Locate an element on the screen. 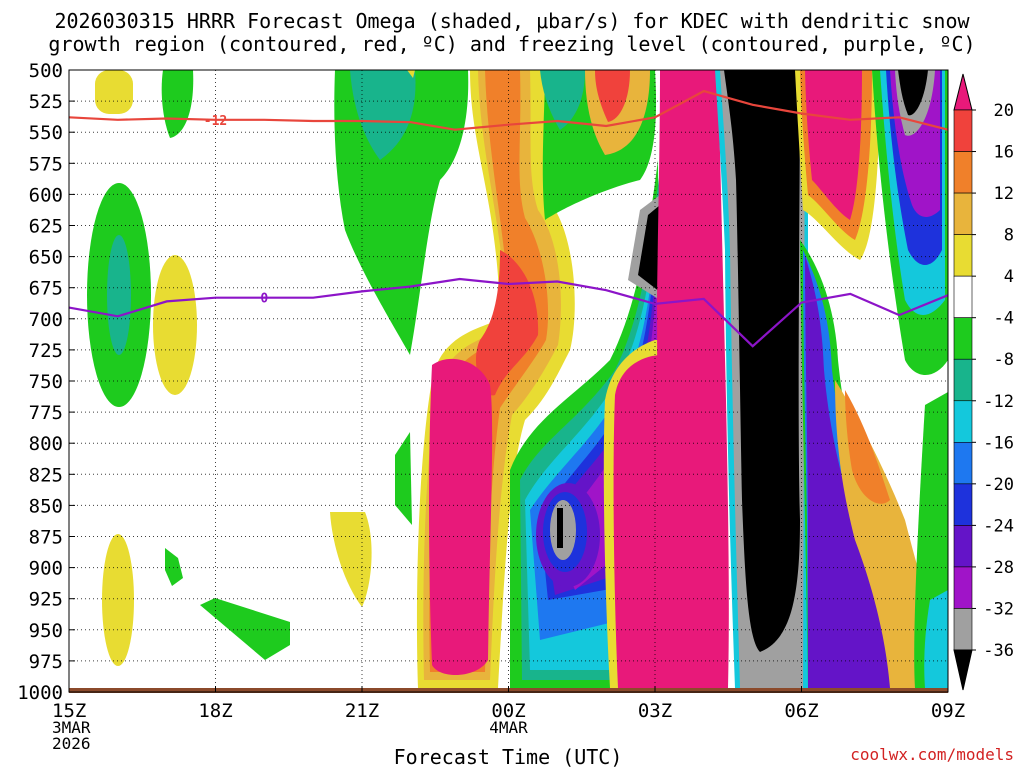  colorbar-label: -20 is located at coordinates (998, 485).